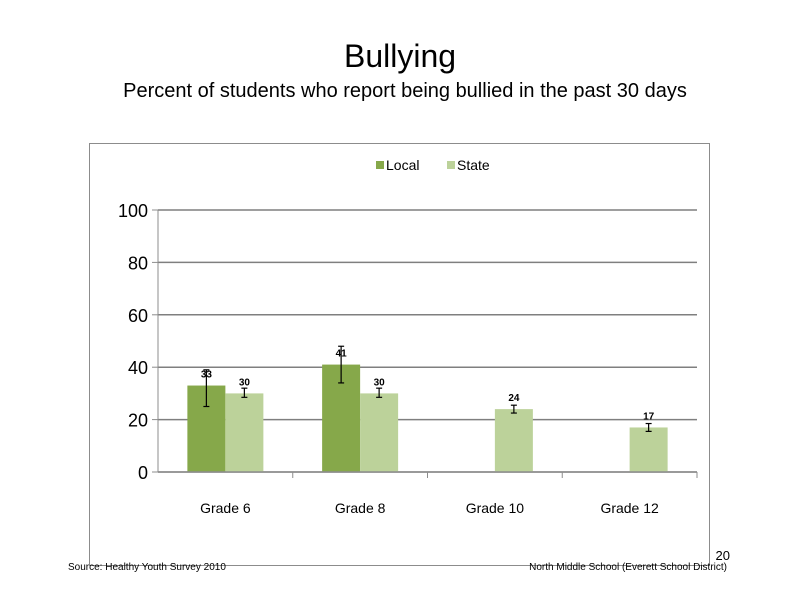  I want to click on data-label: 17, so click(649, 416).